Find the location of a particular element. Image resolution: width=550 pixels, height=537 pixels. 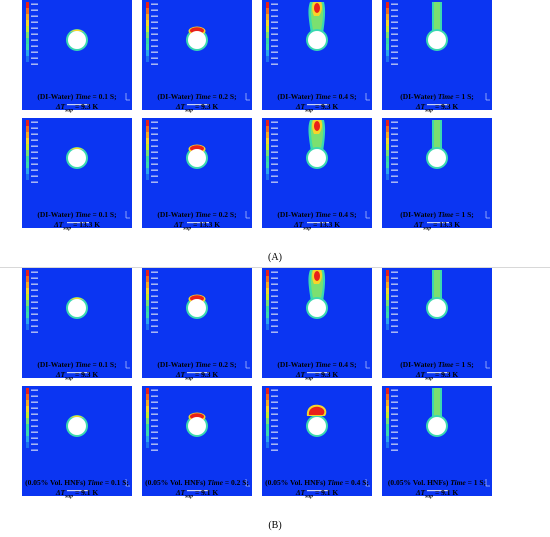

caption-time-value: = 0.1 S; is located at coordinates (104, 96).